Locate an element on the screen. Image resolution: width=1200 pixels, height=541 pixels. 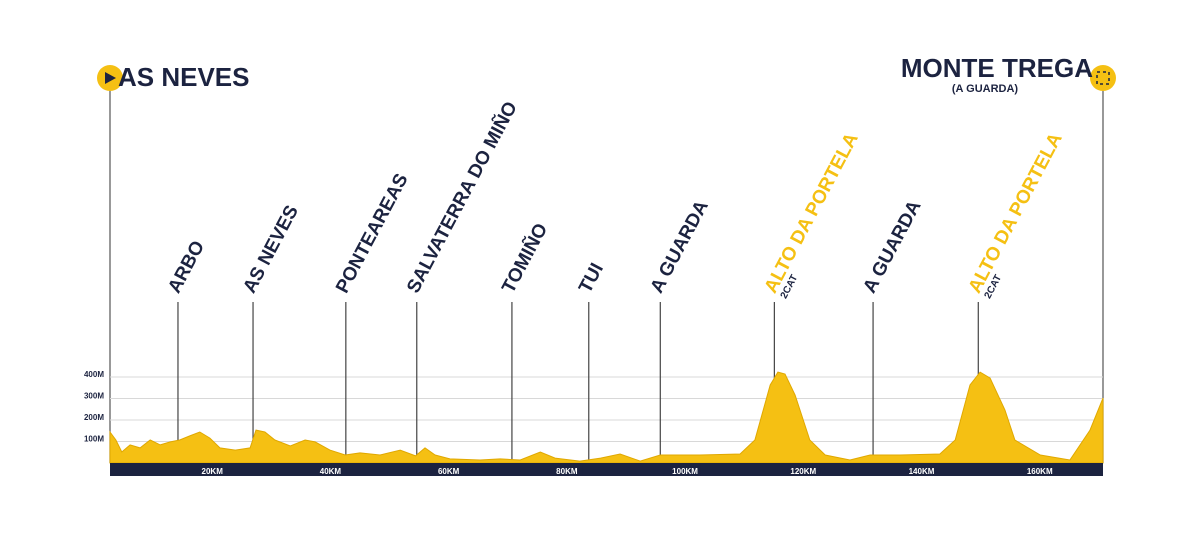
x-tick-label: 60KM is located at coordinates (449, 471).